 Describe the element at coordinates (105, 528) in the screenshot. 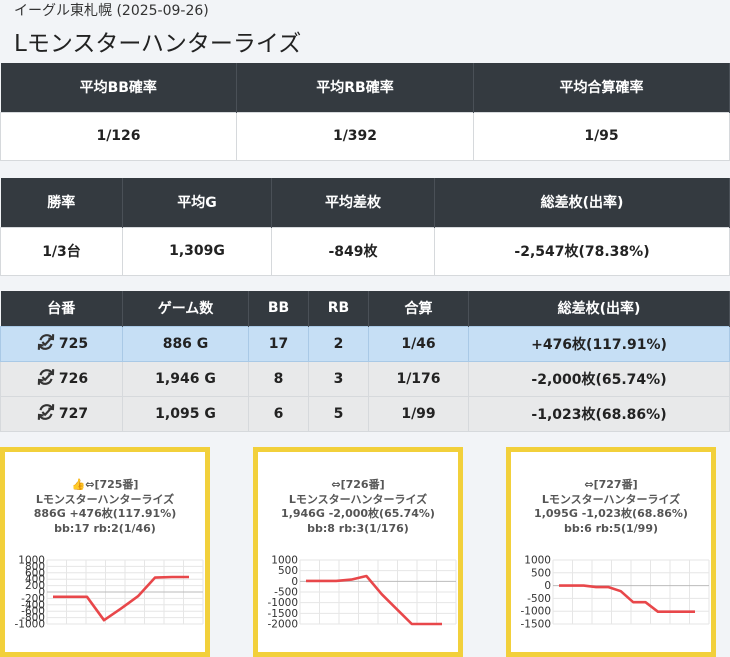

I see `card-bonus: bb:17 rb:2(1/46)` at that location.